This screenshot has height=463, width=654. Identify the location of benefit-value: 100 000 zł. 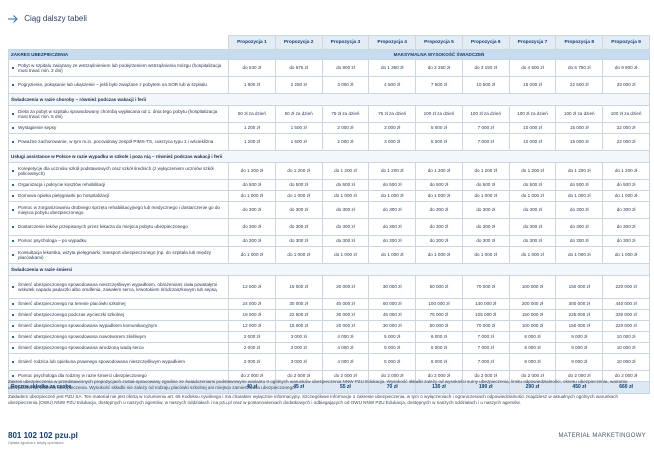
(439, 304).